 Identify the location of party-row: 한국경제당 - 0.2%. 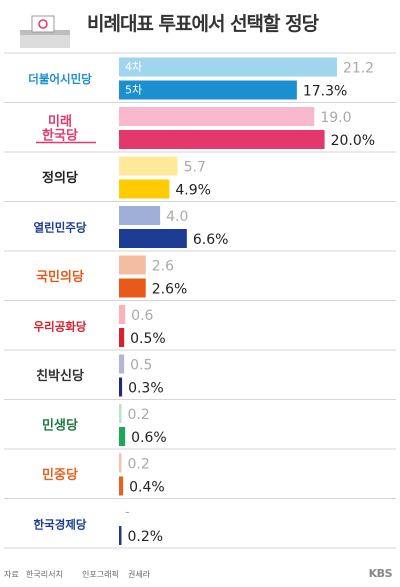
(200, 521).